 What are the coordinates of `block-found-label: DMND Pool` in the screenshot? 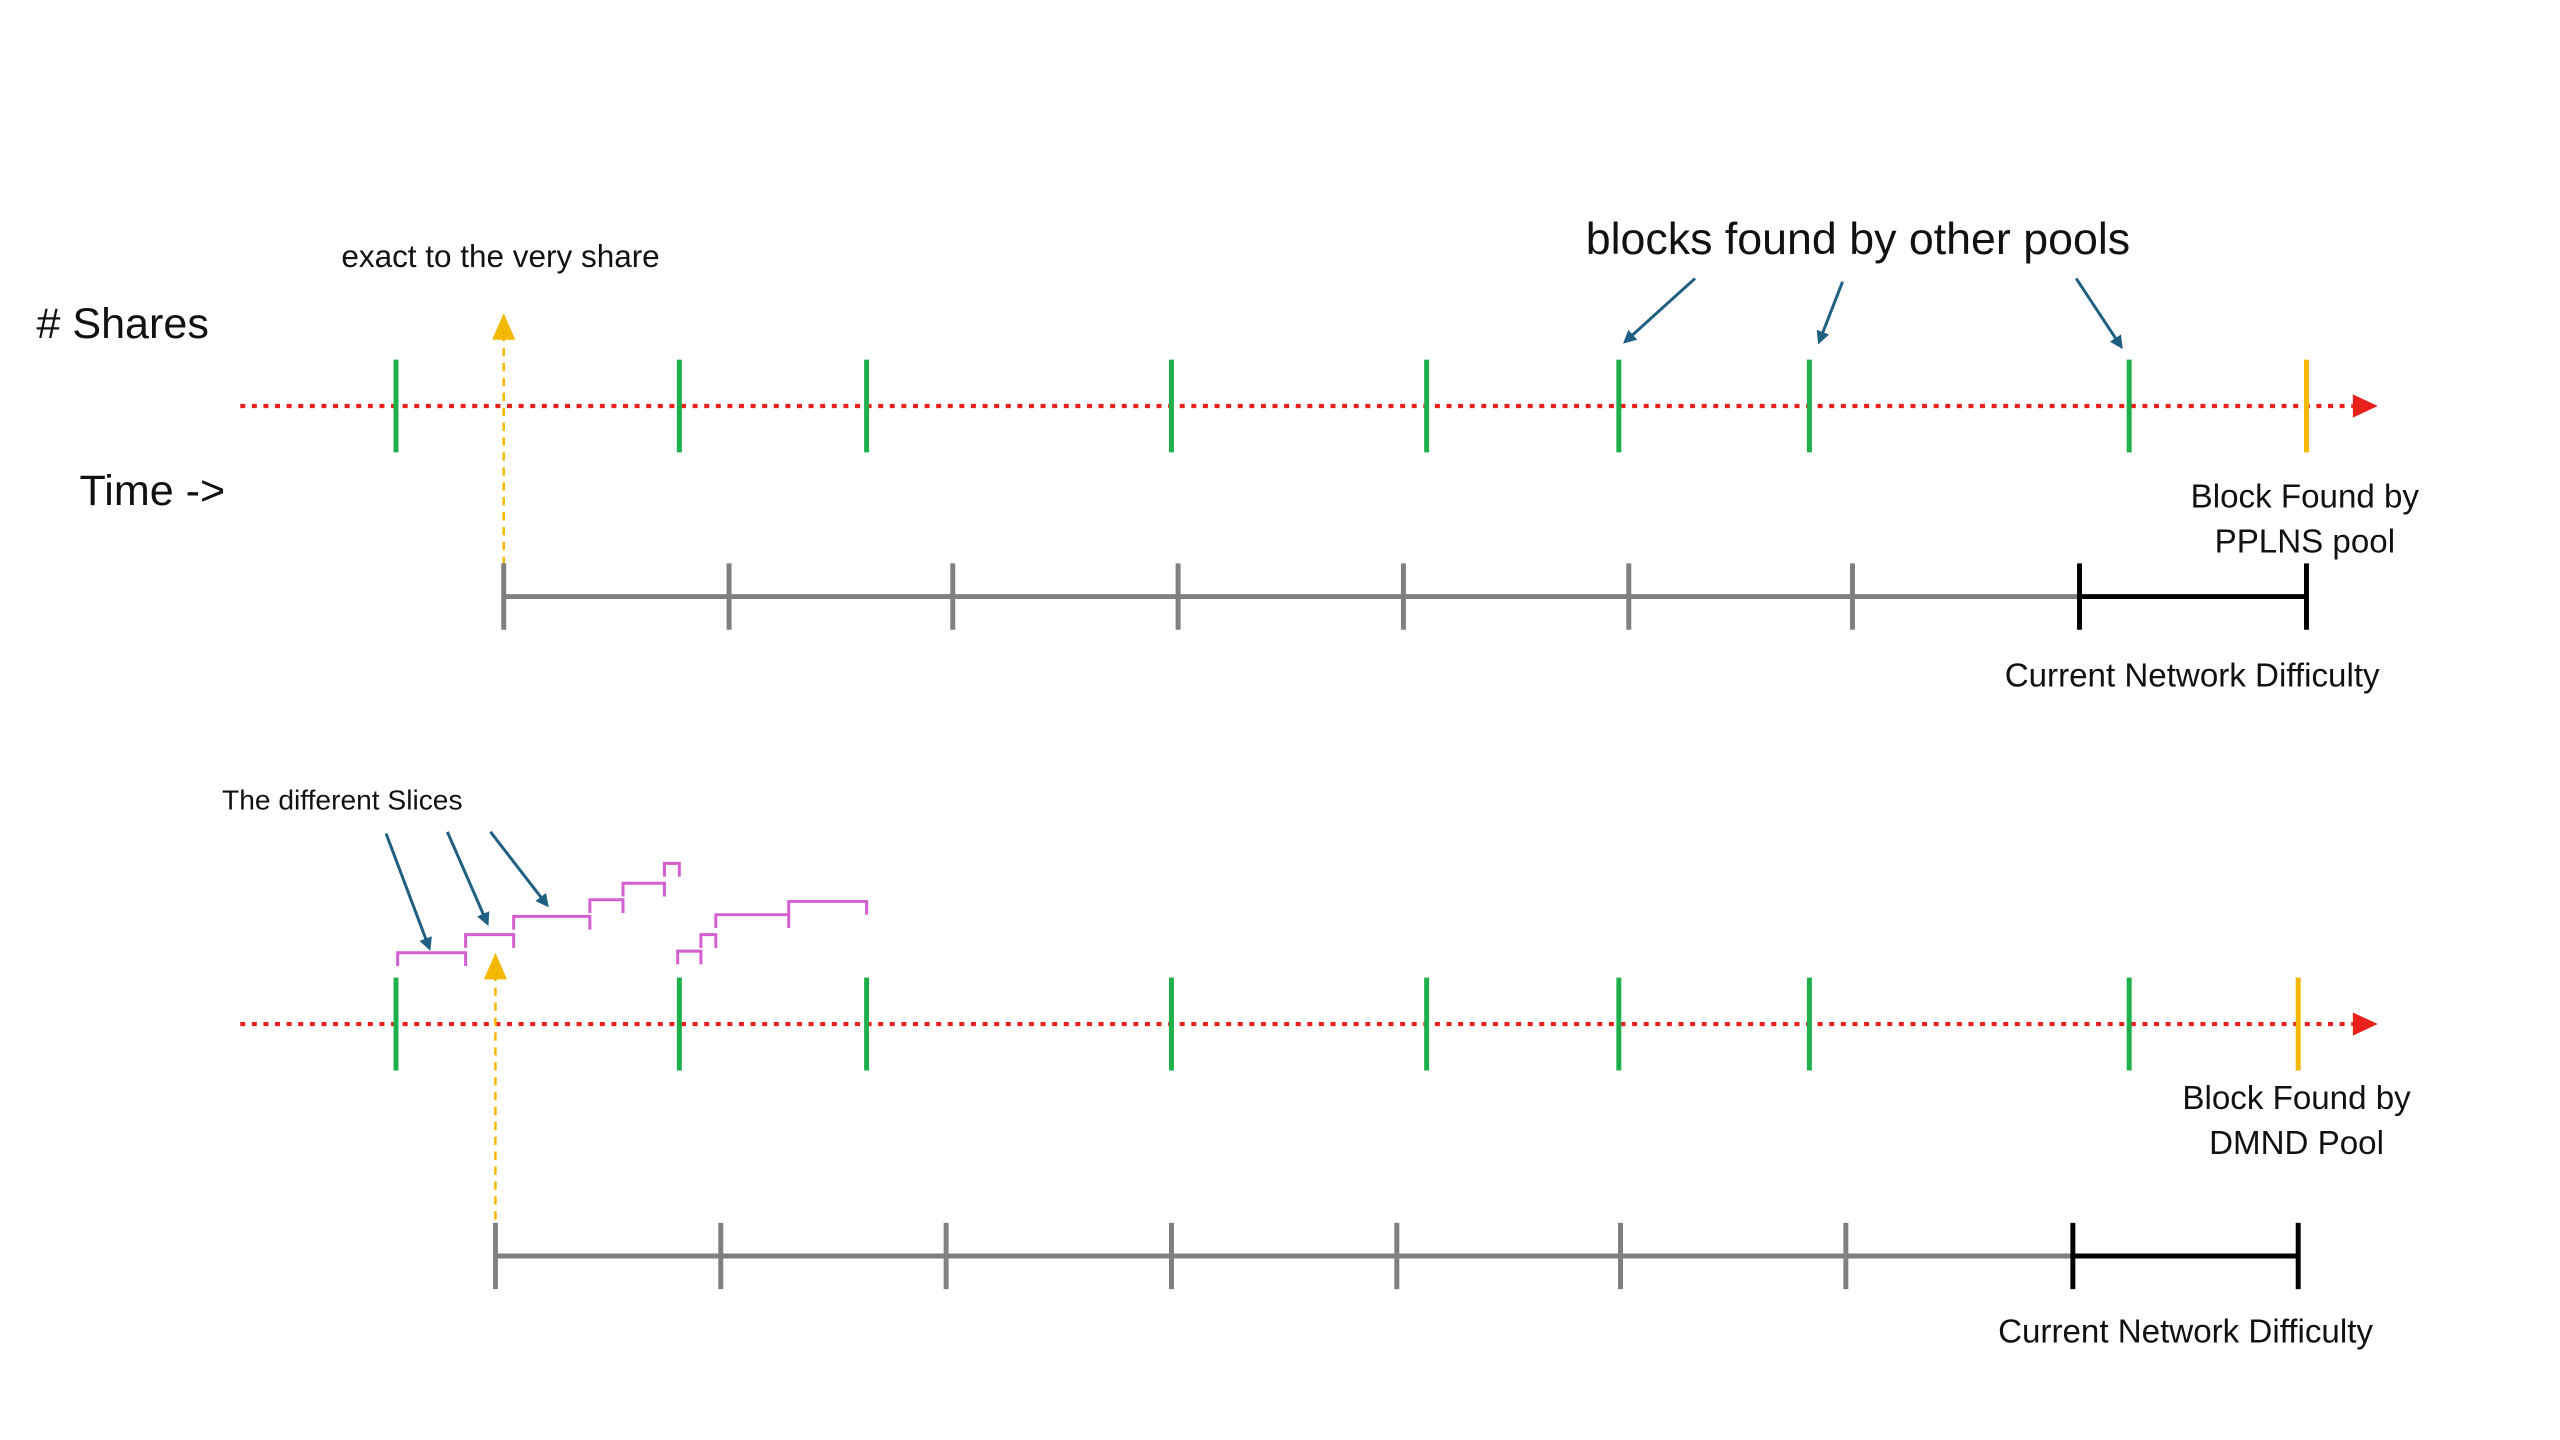 It's located at (2296, 1143).